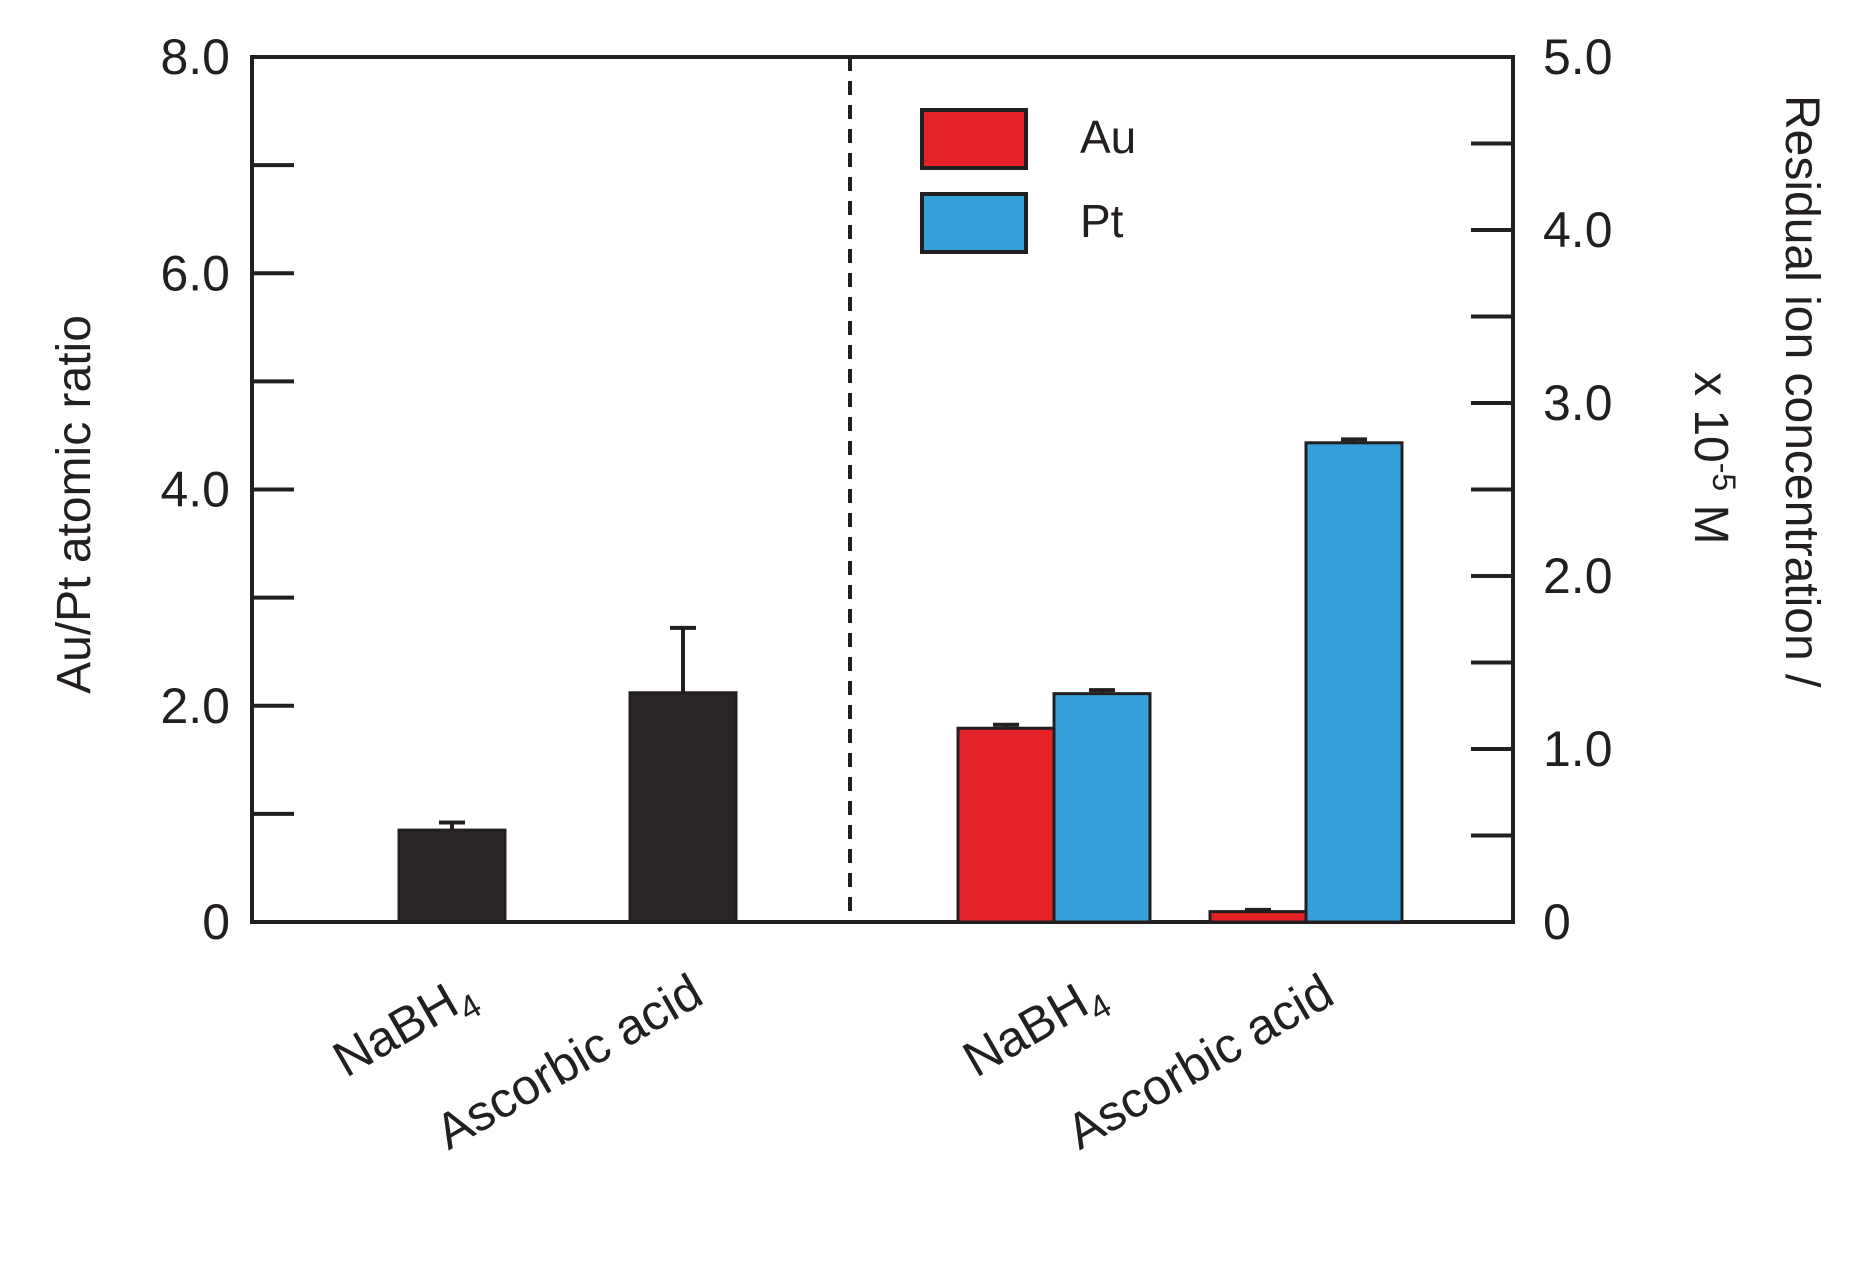 The image size is (1866, 1262). Describe the element at coordinates (195, 273) in the screenshot. I see `left-tick-label: 6.0` at that location.